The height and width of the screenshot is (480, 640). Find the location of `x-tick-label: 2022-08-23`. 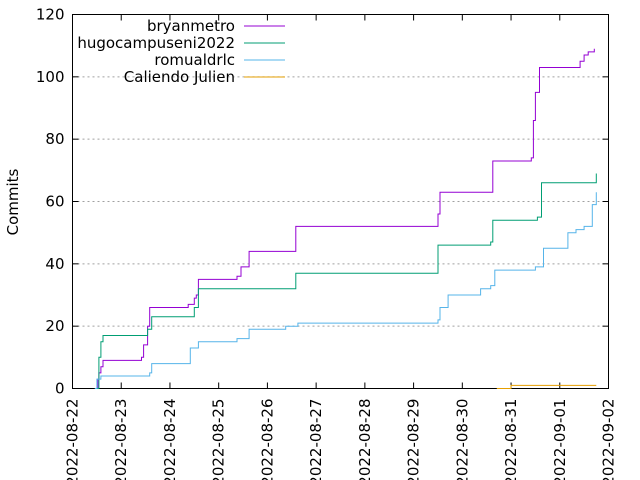

x-tick-label: 2022-08-23 is located at coordinates (121, 439).